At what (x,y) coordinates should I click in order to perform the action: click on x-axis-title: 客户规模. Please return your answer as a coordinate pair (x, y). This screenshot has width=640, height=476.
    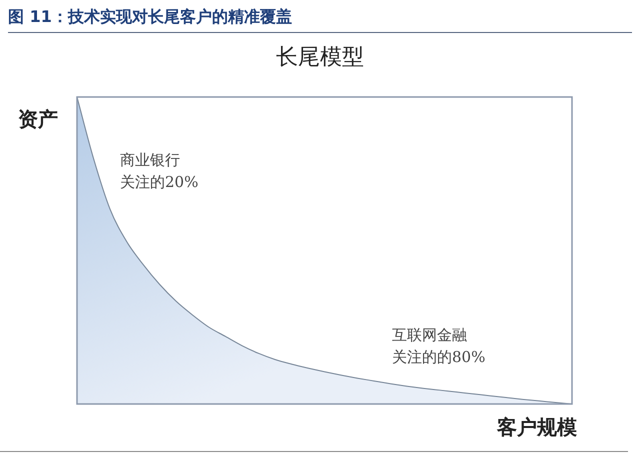
    Looking at the image, I should click on (537, 427).